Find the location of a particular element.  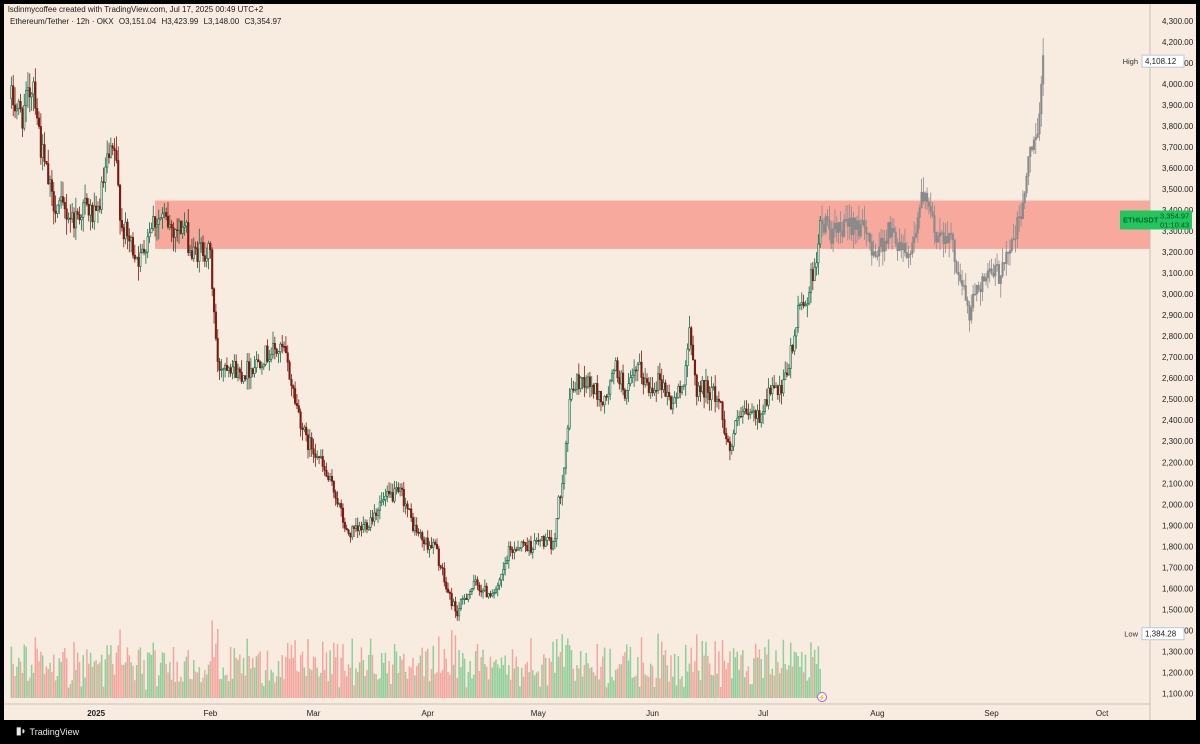

price-tick-label: 2,800.00 is located at coordinates (1178, 336).